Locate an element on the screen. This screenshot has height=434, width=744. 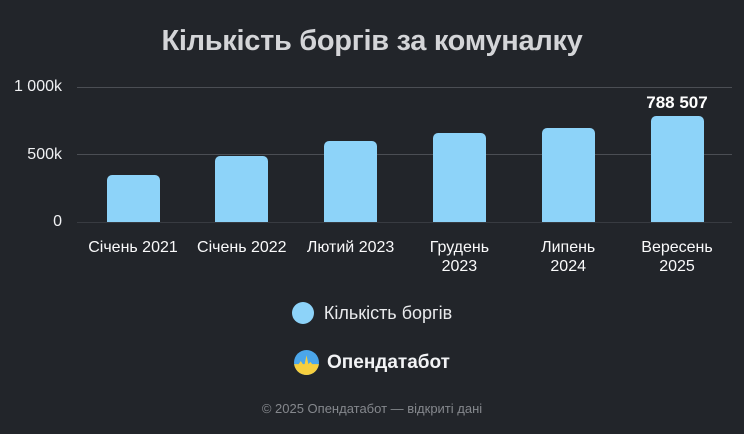
brand-name: Опендатабот is located at coordinates (388, 362).